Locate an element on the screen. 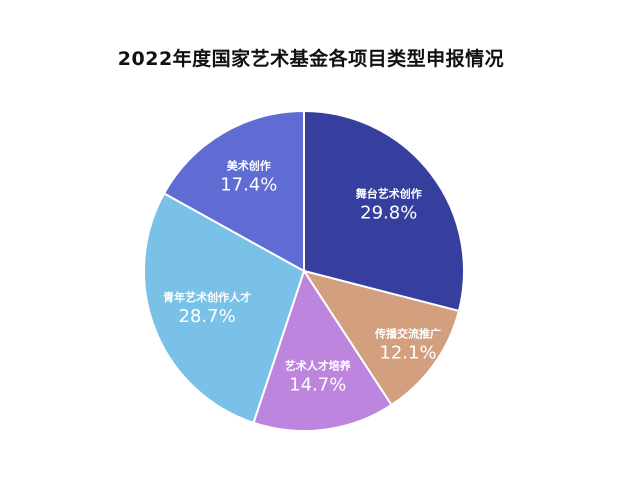  slice-name-label: 美术创作 is located at coordinates (249, 165).